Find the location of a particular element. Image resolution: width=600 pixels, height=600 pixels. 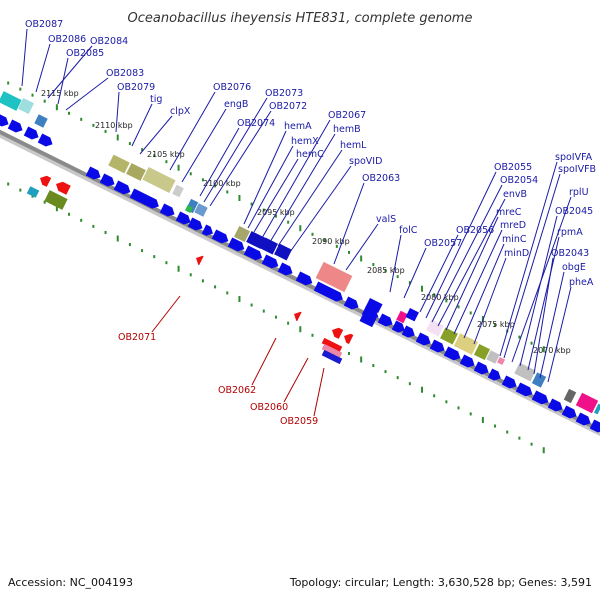

gene-label: folC is located at coordinates (408, 230).